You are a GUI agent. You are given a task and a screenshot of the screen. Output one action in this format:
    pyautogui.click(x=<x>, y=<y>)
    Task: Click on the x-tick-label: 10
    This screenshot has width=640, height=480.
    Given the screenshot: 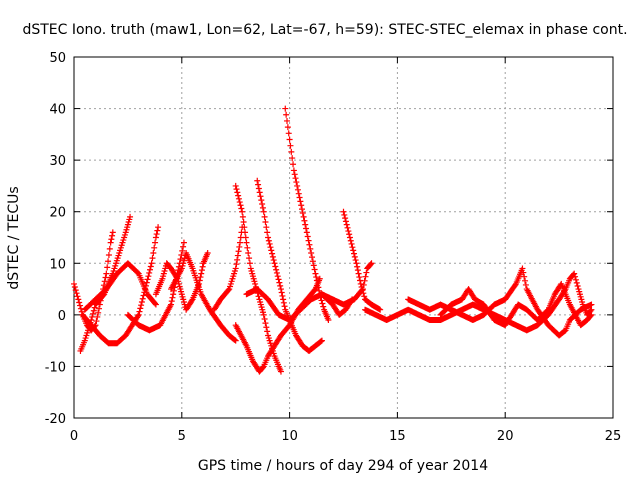 What is the action you would take?
    pyautogui.click(x=289, y=436)
    